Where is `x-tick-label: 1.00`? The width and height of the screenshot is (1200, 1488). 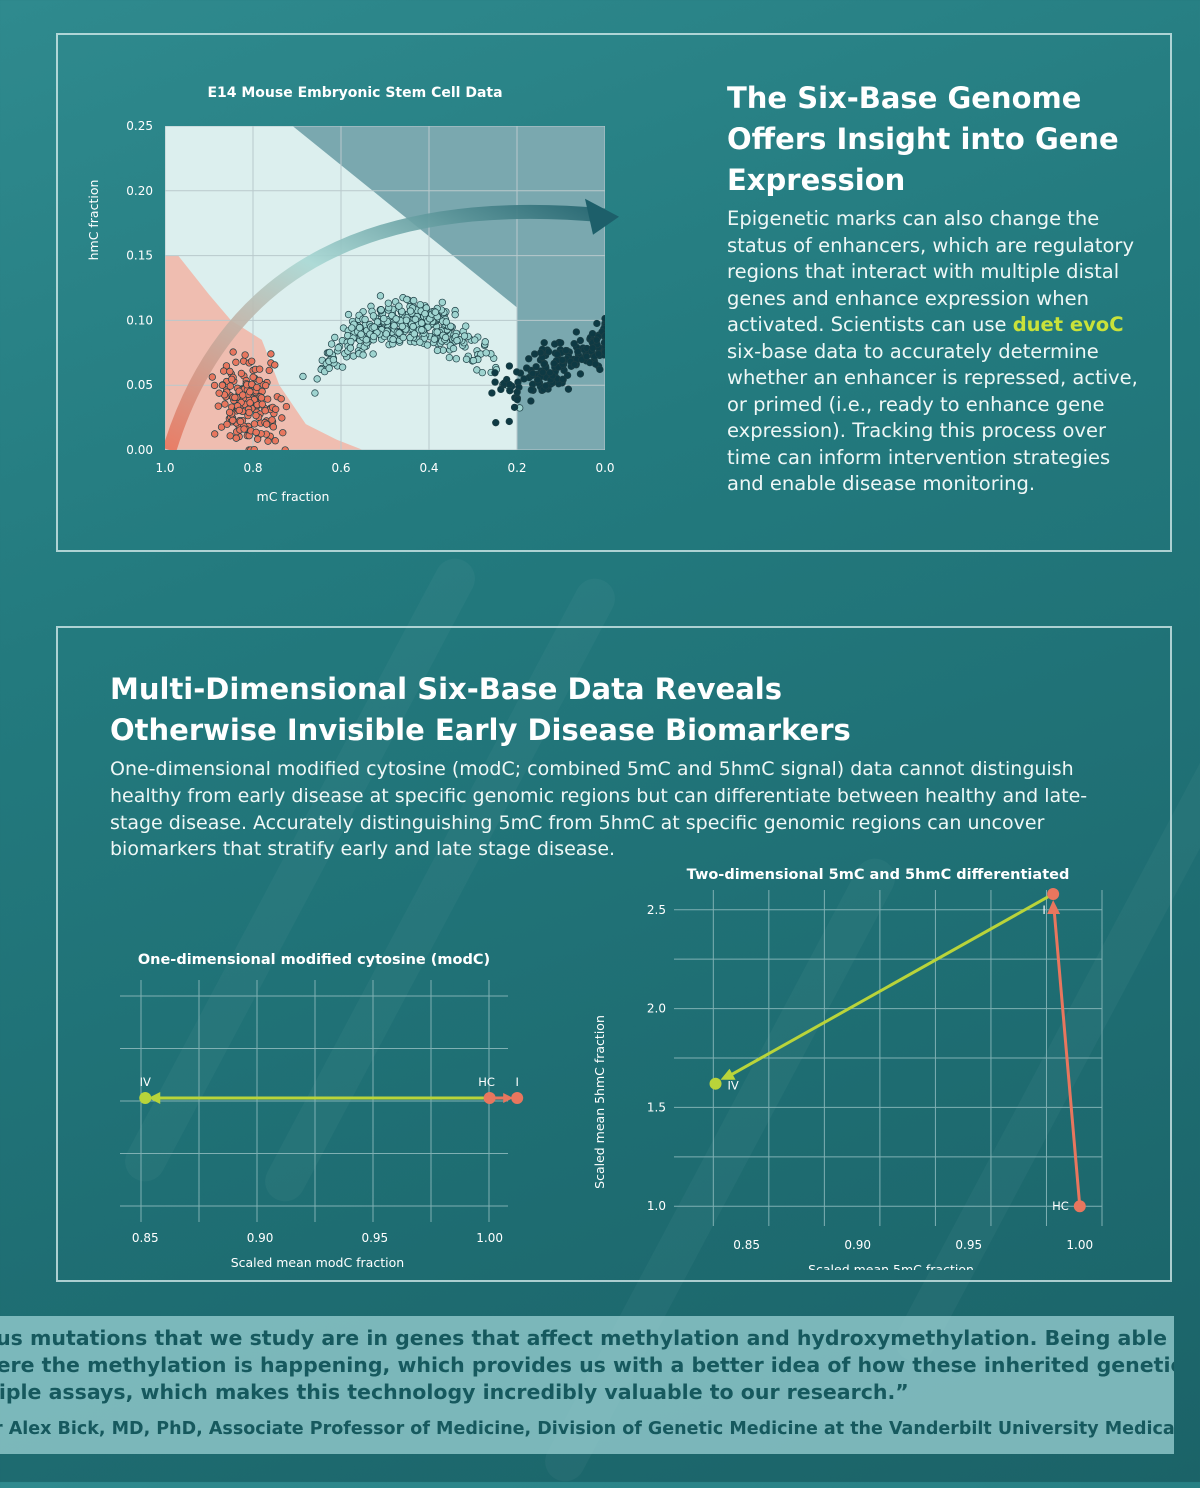 x-tick-label: 1.00 is located at coordinates (1079, 1245).